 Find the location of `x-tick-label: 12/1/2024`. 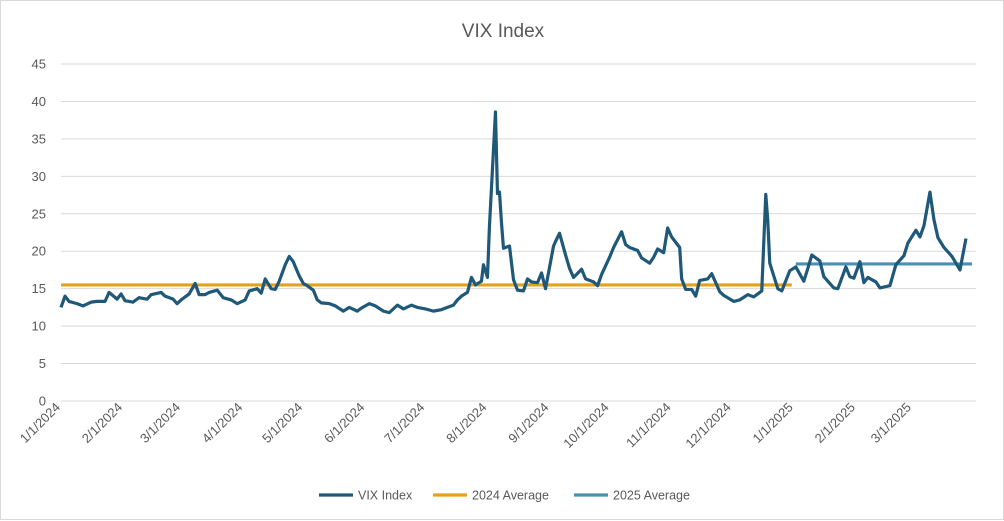

x-tick-label: 12/1/2024 is located at coordinates (708, 426).